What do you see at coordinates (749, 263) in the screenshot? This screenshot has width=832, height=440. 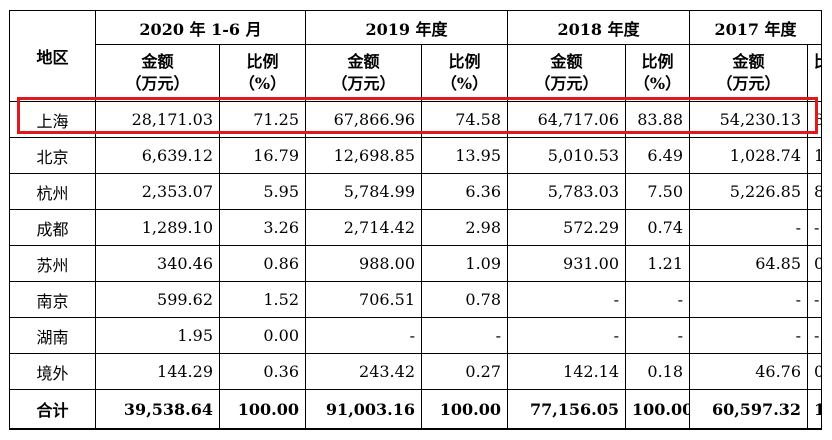 I see `amount-cell: 64.85` at bounding box center [749, 263].